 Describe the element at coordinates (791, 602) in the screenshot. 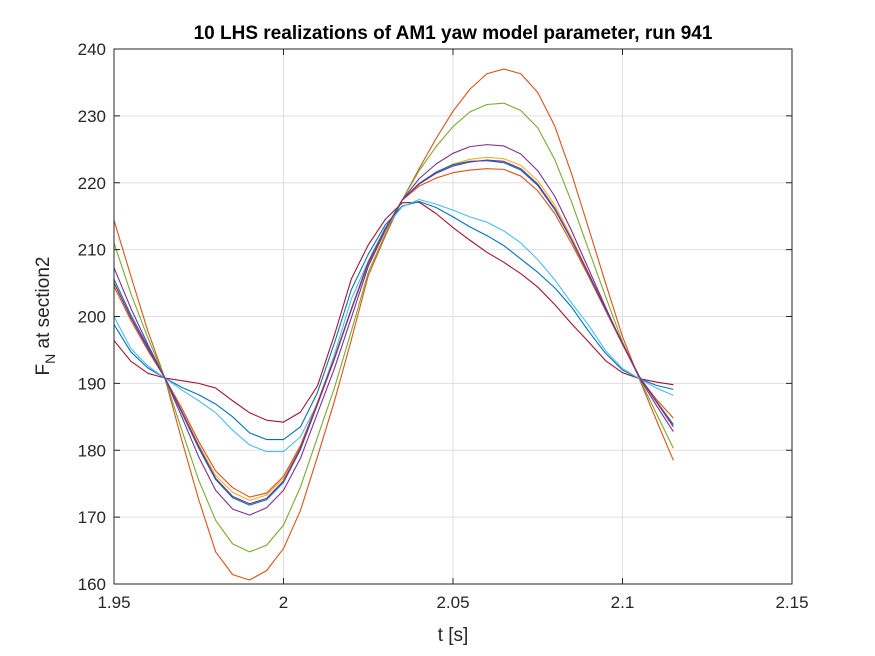

I see `x-tick-label: 2.15` at that location.